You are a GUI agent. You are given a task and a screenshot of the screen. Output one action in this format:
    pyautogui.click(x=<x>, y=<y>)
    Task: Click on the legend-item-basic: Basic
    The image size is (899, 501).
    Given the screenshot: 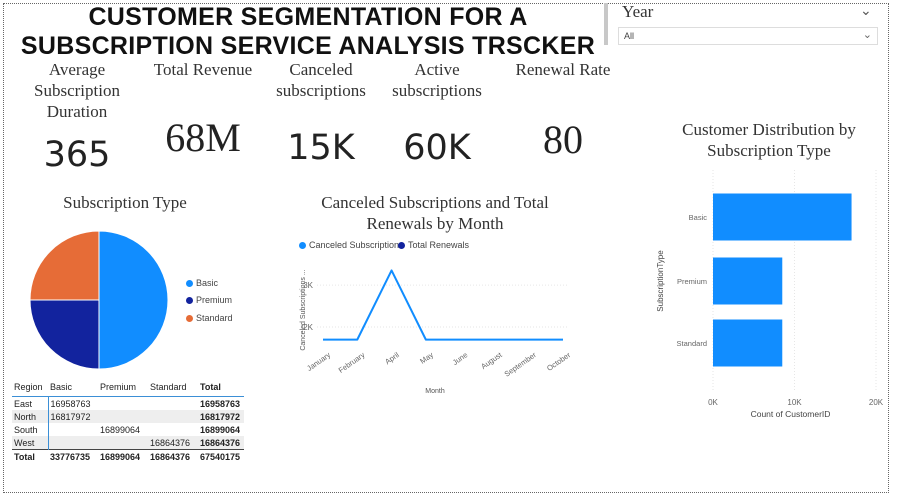 What is the action you would take?
    pyautogui.click(x=202, y=283)
    